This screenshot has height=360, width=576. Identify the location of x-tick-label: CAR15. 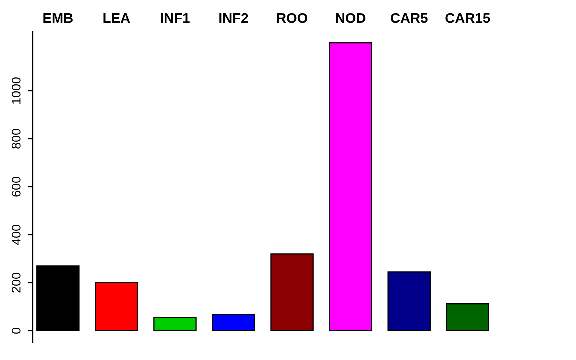
(468, 18).